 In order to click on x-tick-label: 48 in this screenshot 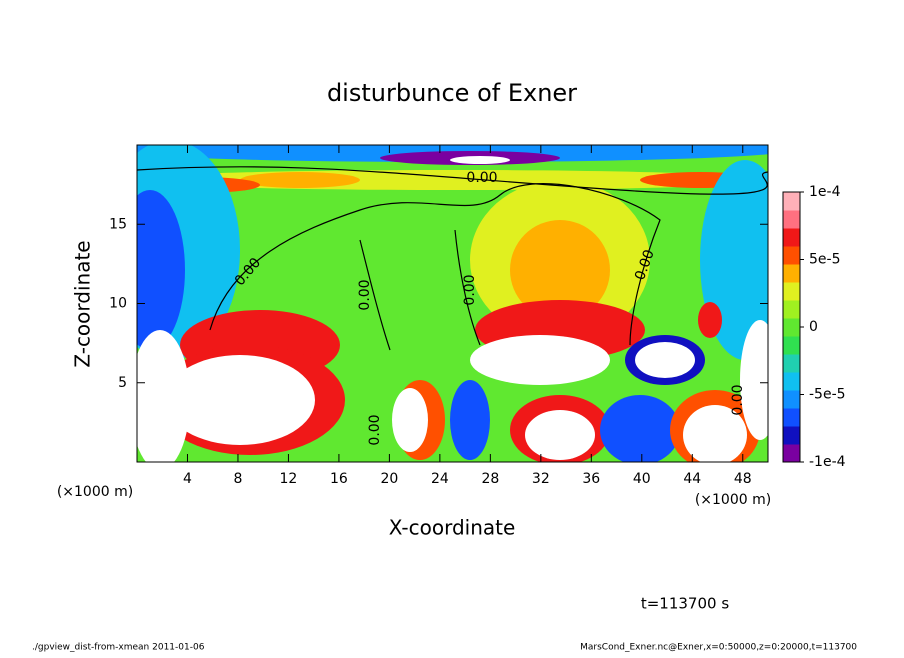, I will do `click(743, 479)`.